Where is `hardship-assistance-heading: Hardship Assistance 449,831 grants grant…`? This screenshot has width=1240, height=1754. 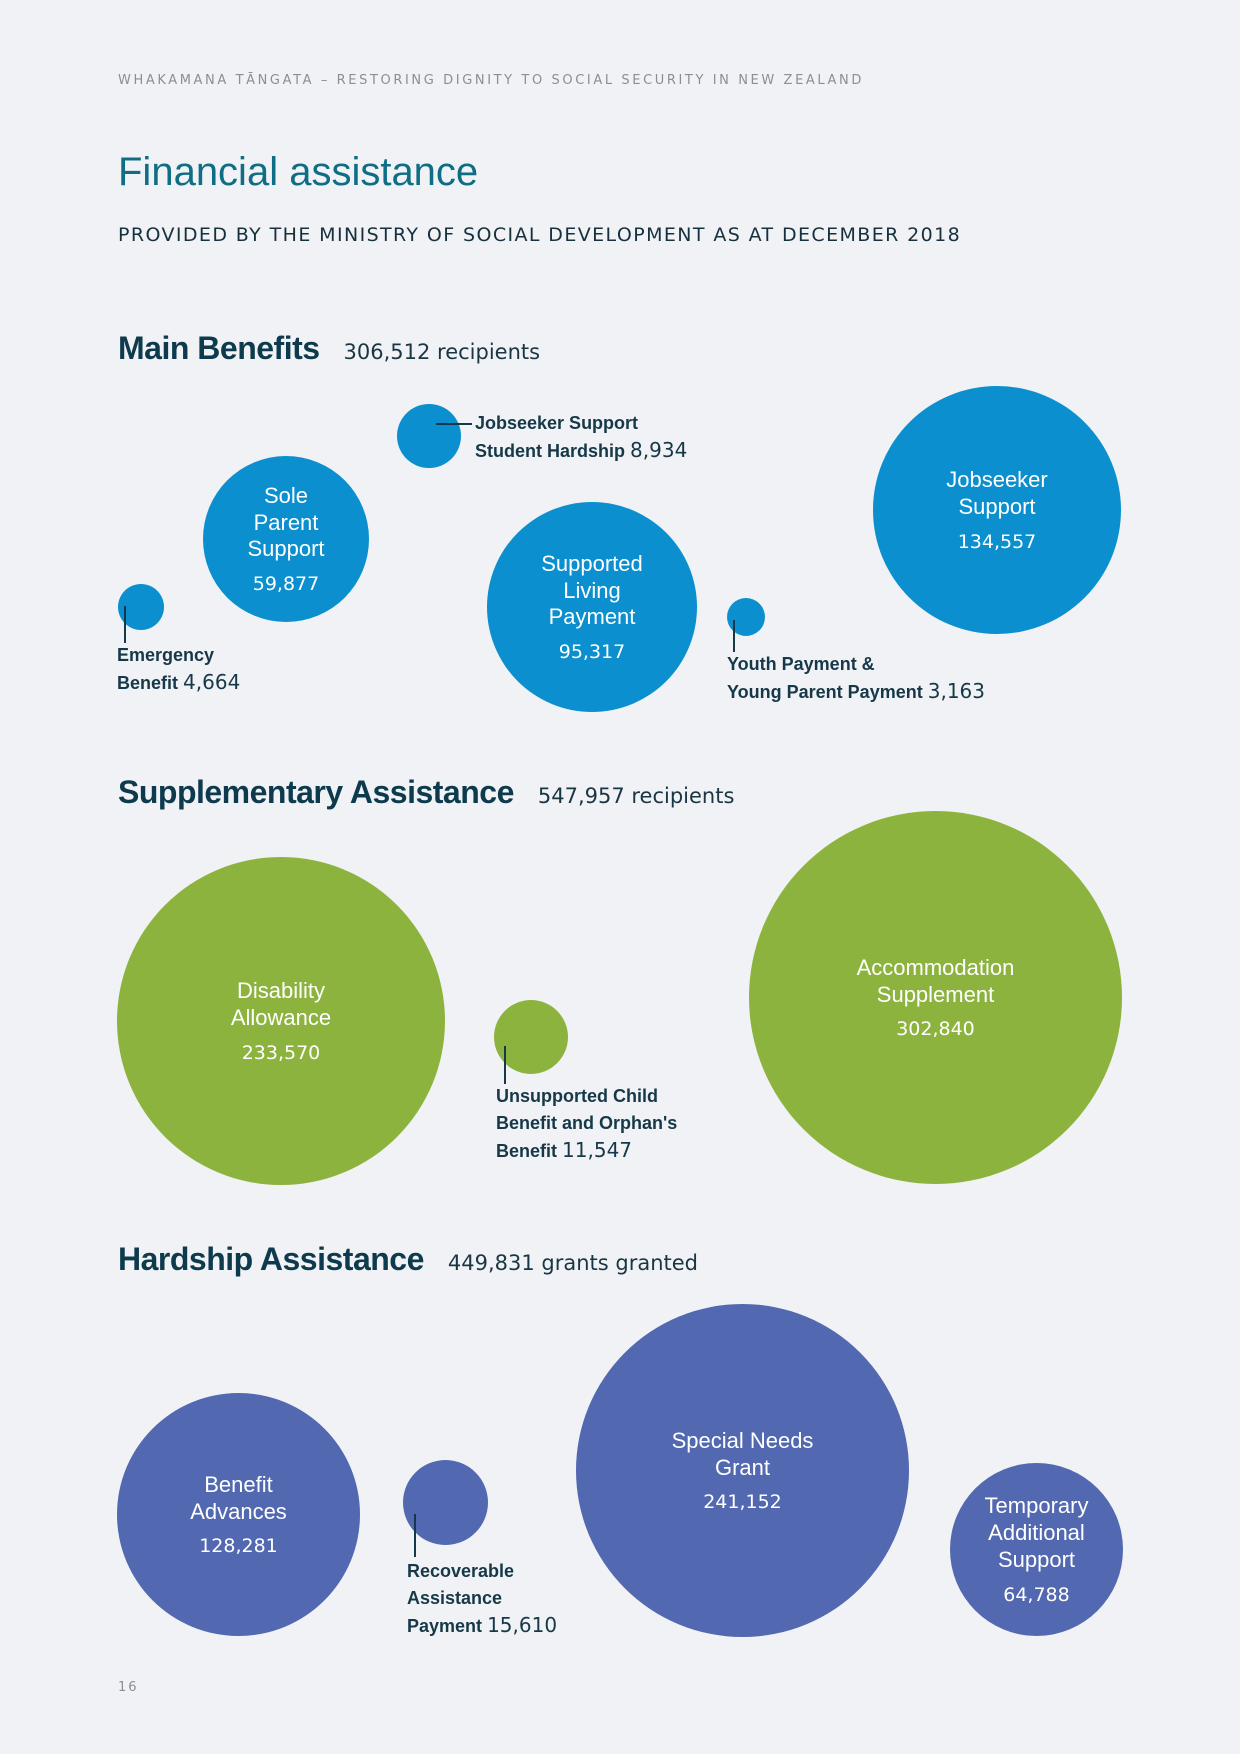
hardship-assistance-heading: Hardship Assistance 449,831 grants grant… is located at coordinates (408, 1259).